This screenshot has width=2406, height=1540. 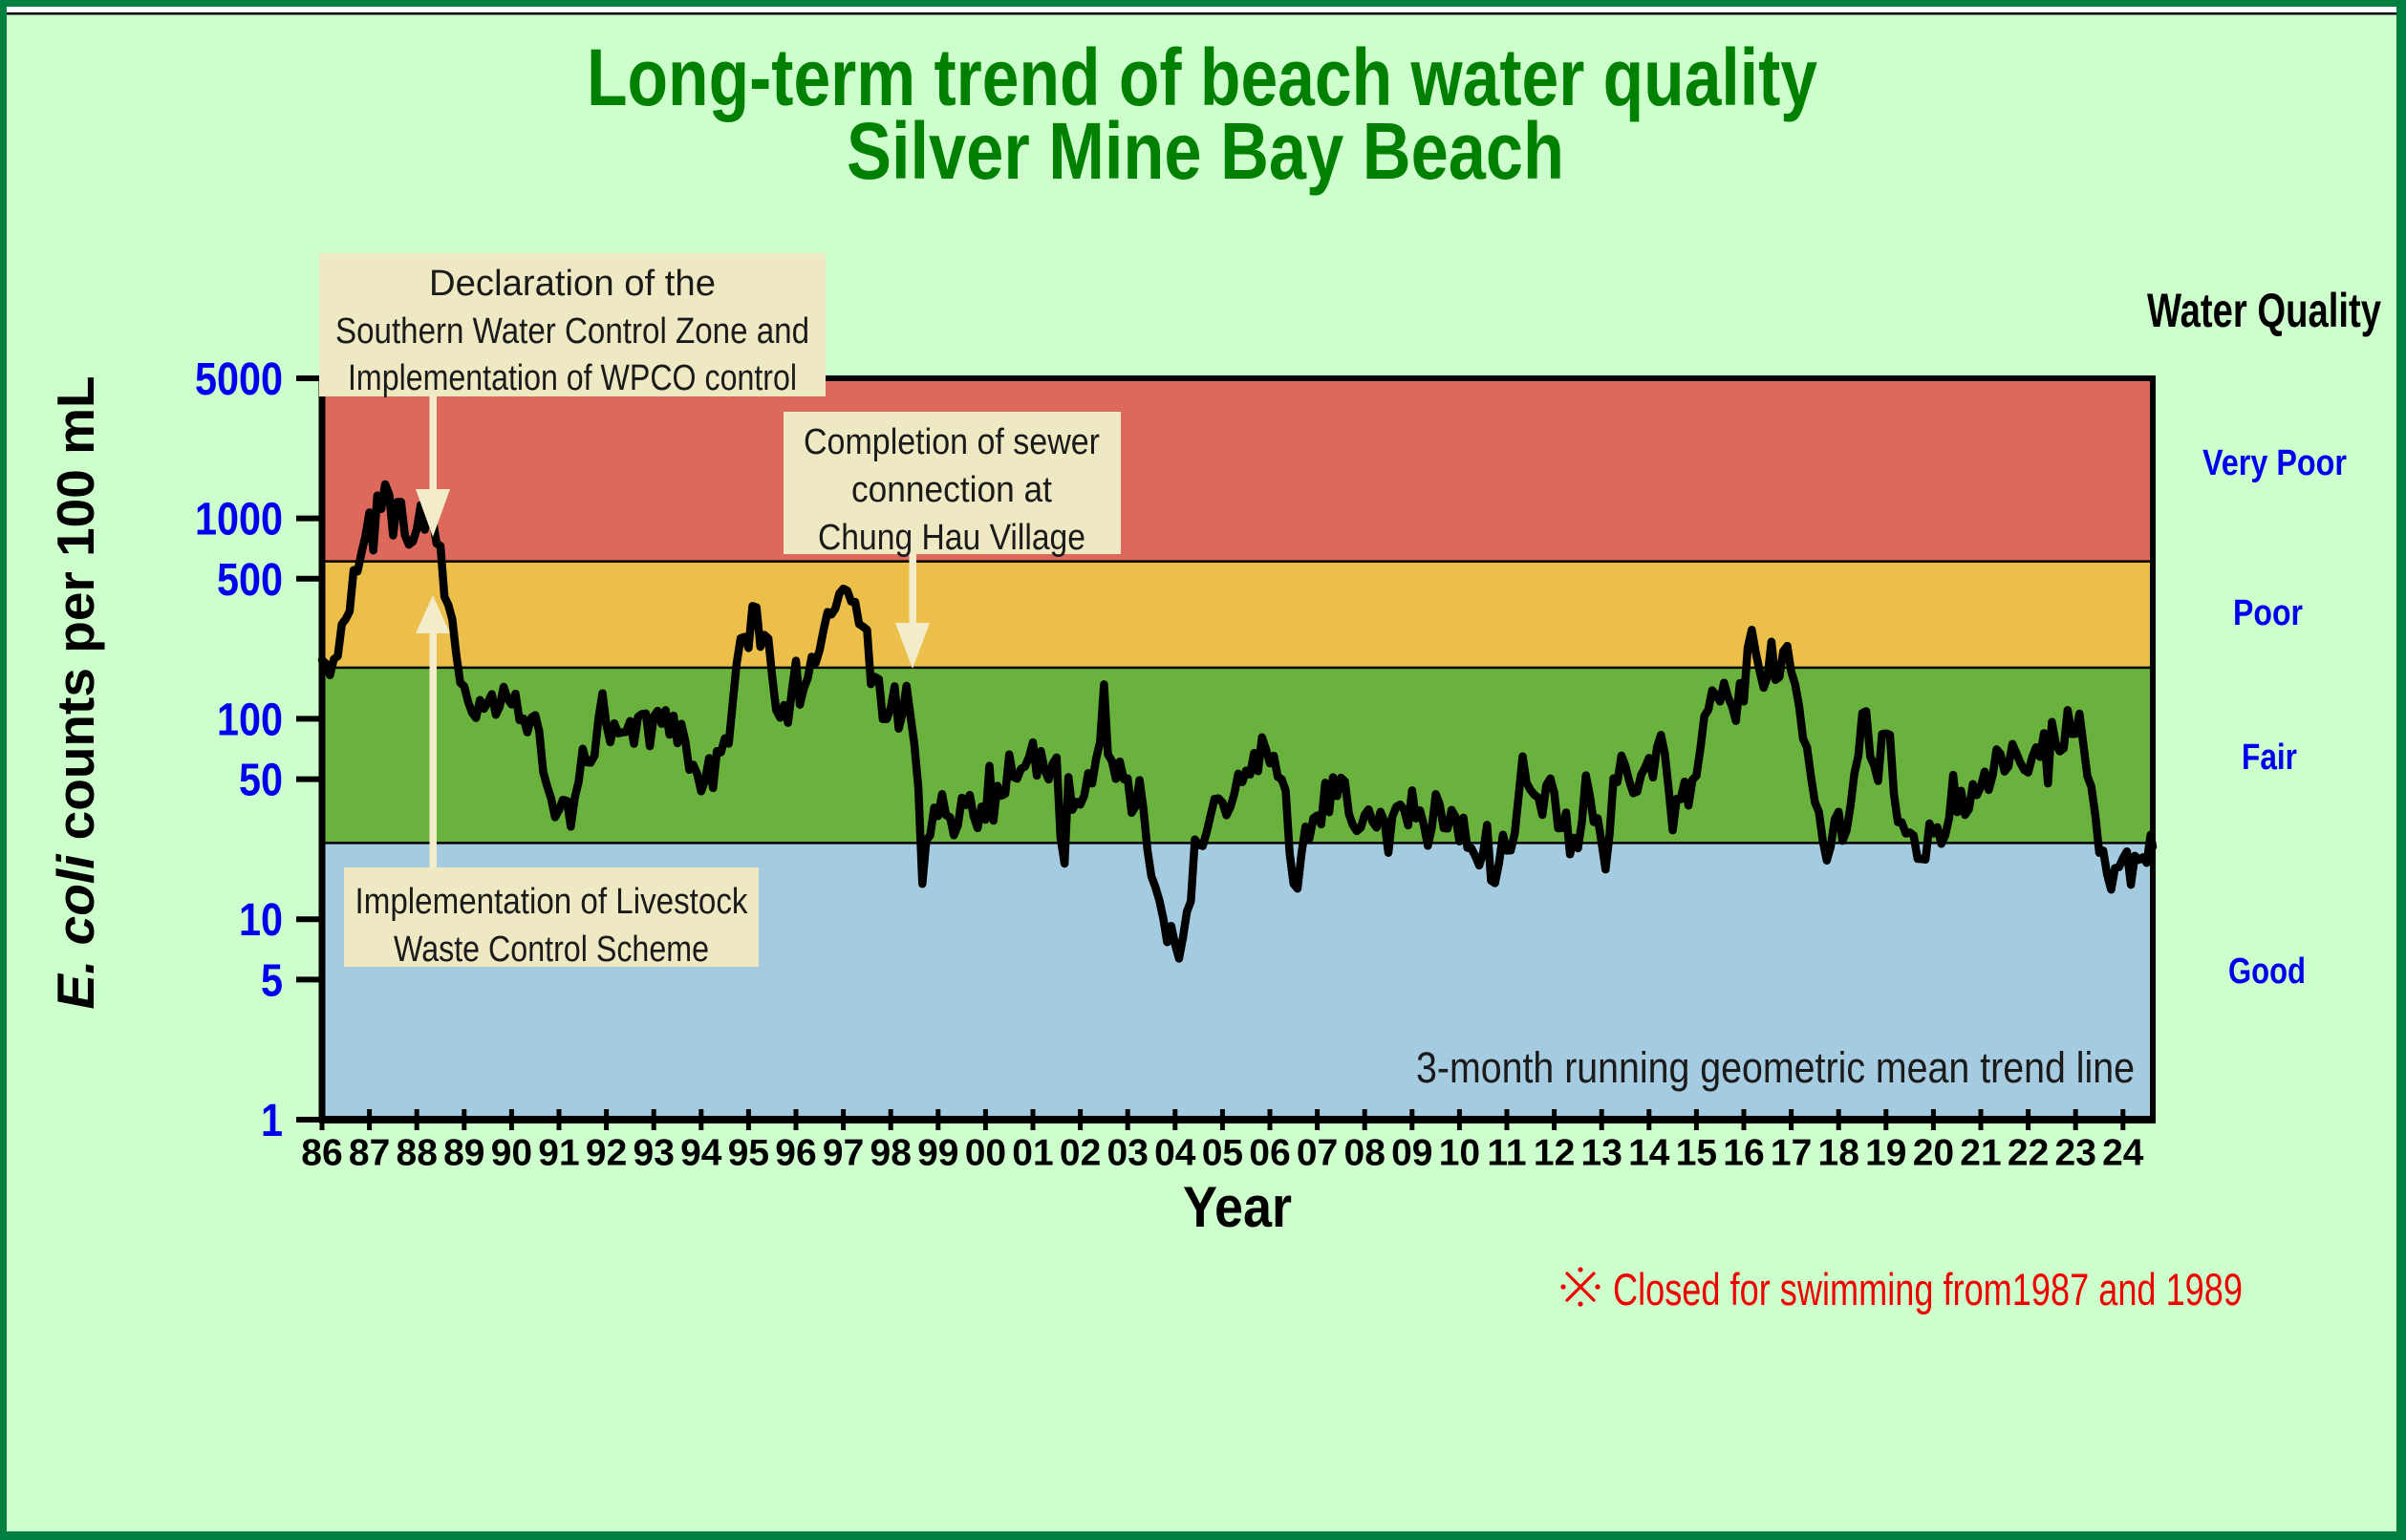 I want to click on svg-text: Implementation of Livestock, so click(x=552, y=902).